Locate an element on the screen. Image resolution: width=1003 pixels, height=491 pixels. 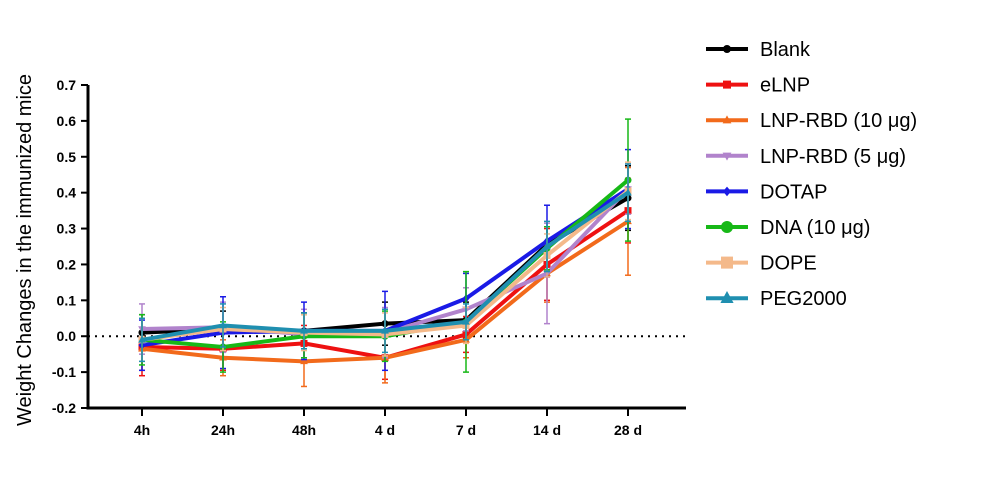
legend-item: DOPE is located at coordinates (761, 264).